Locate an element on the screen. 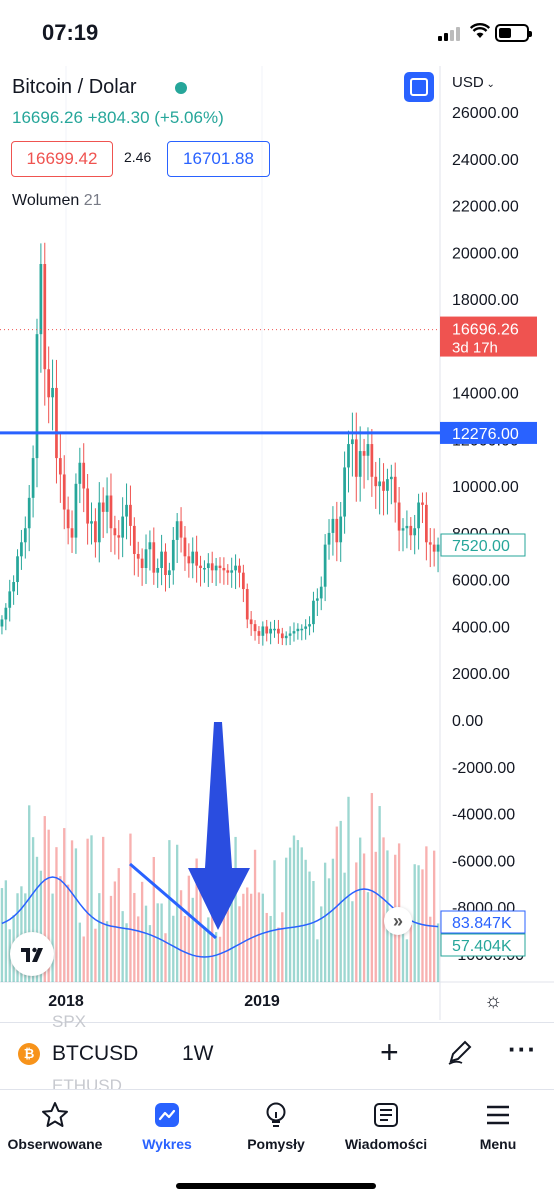 The width and height of the screenshot is (554, 1200). tab-chart: Wykres is located at coordinates (167, 1126).